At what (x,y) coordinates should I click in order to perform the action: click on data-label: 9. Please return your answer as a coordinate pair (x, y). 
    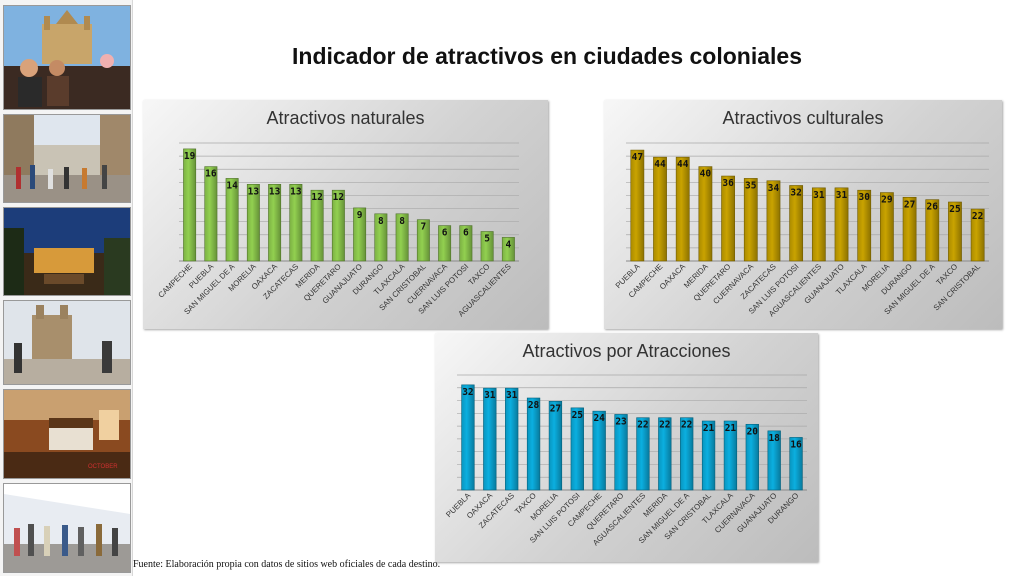
    Looking at the image, I should click on (360, 215).